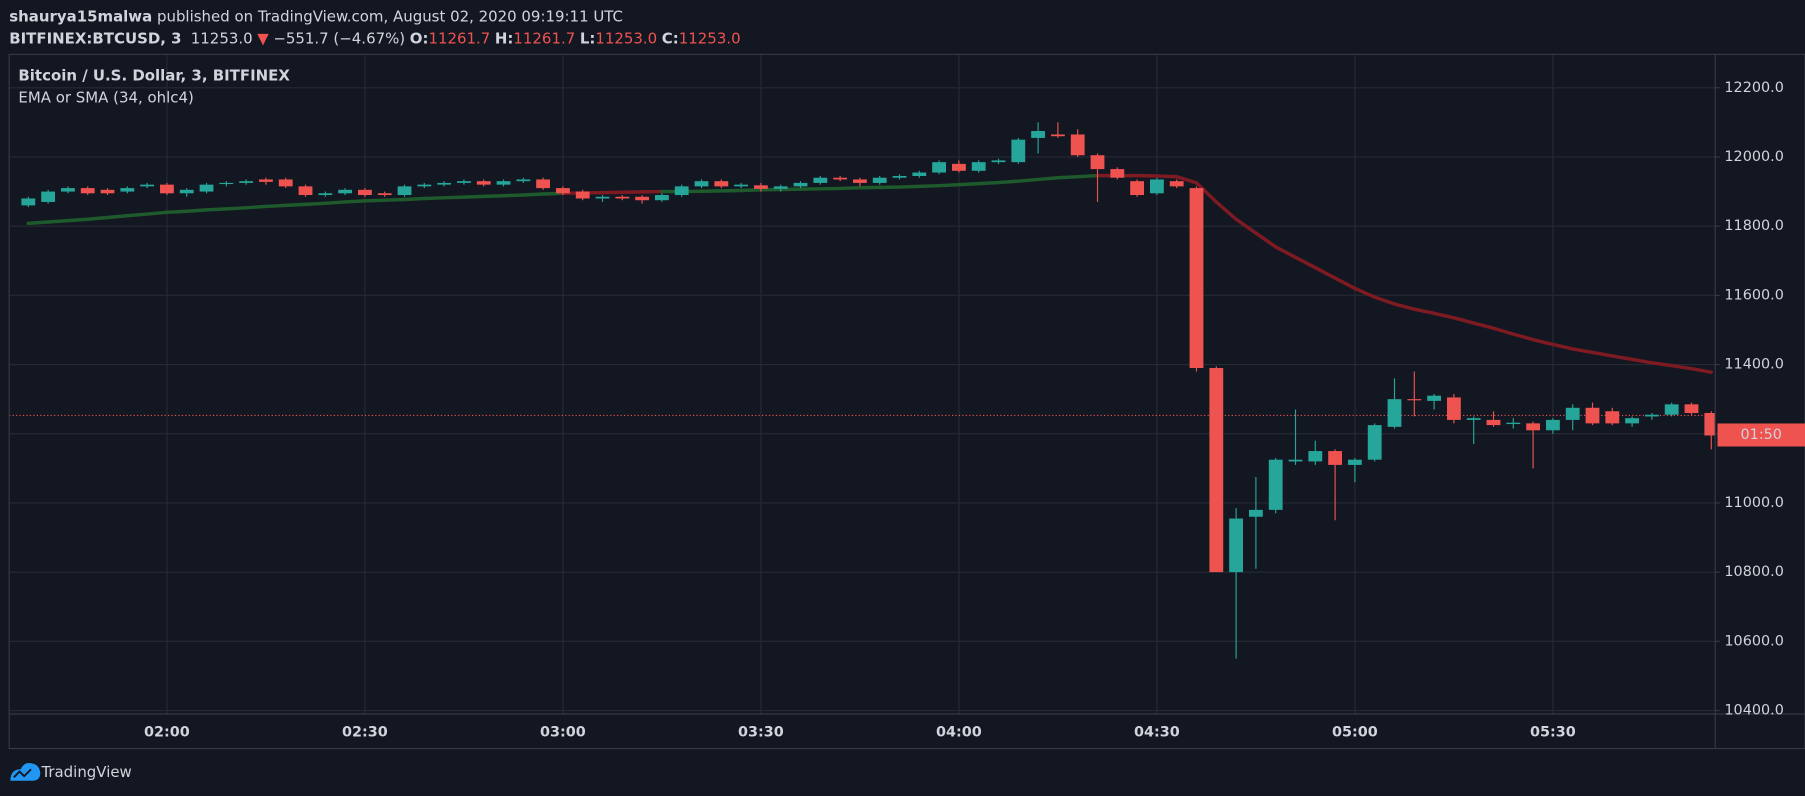  I want to click on logo-cloud, so click(25, 771).